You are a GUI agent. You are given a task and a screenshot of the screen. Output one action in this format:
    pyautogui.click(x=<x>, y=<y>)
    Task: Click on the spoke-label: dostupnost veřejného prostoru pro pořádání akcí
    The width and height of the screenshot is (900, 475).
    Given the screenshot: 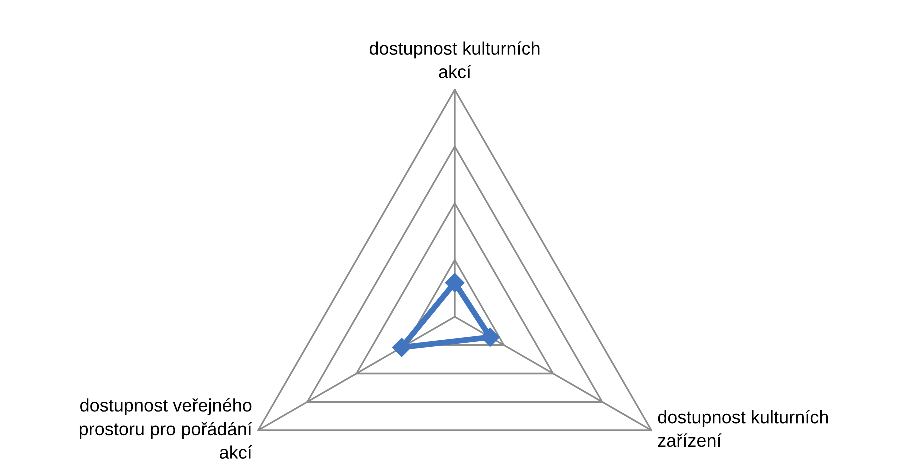 What is the action you would take?
    pyautogui.click(x=166, y=428)
    